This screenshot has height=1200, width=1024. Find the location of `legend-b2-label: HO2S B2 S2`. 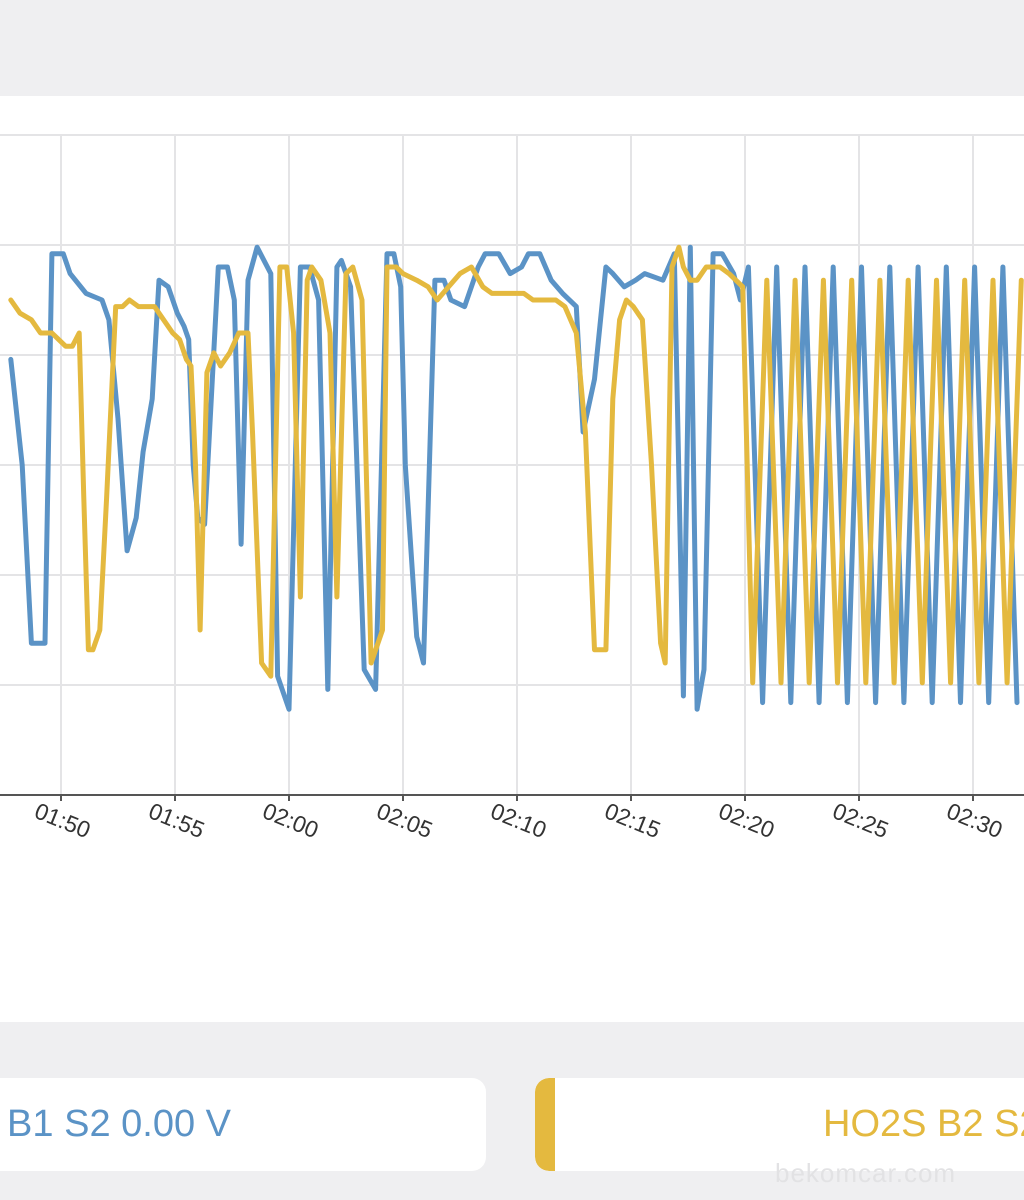

legend-b2-label: HO2S B2 S2 is located at coordinates (923, 1124).